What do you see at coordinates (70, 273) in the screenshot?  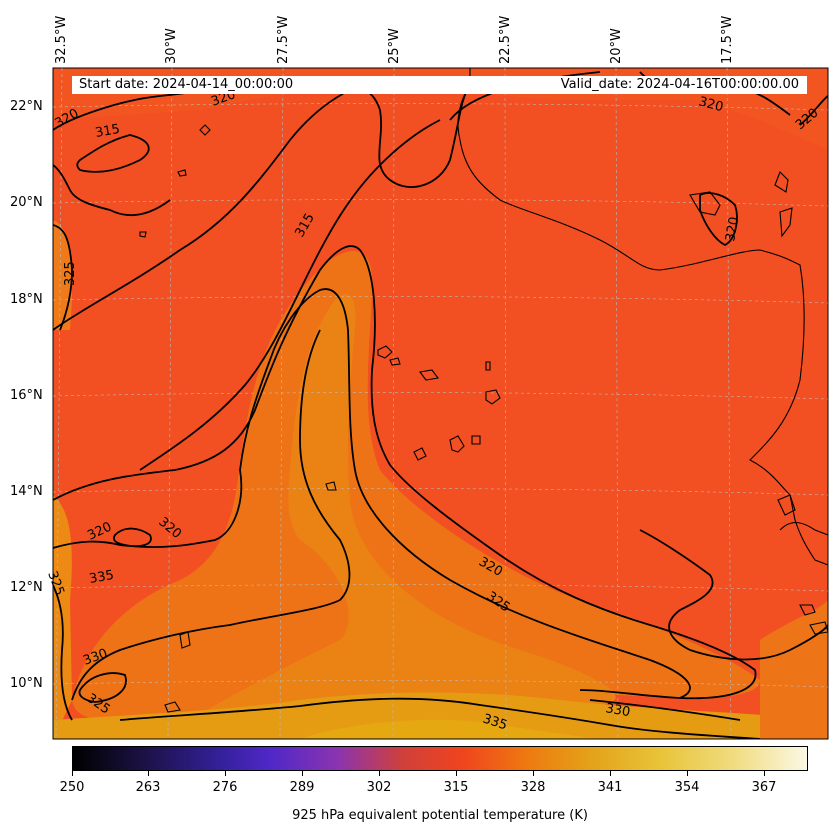 I see `contour-label: 325` at bounding box center [70, 273].